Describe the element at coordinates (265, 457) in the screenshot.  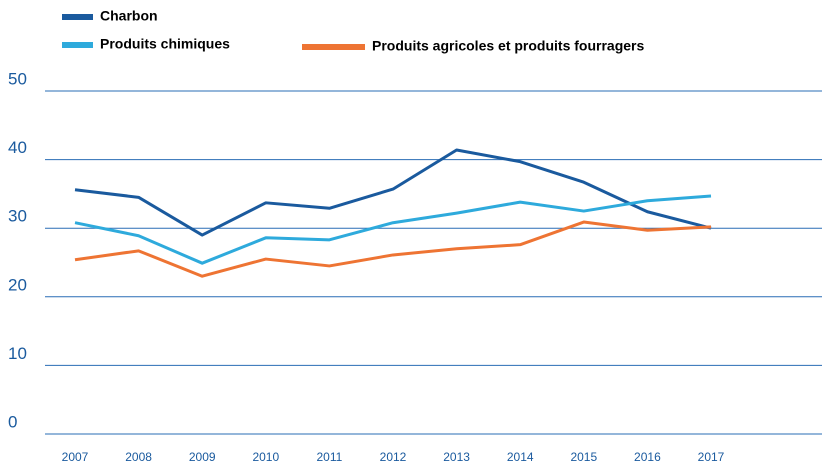
I see `x-tick-label: 2010` at that location.